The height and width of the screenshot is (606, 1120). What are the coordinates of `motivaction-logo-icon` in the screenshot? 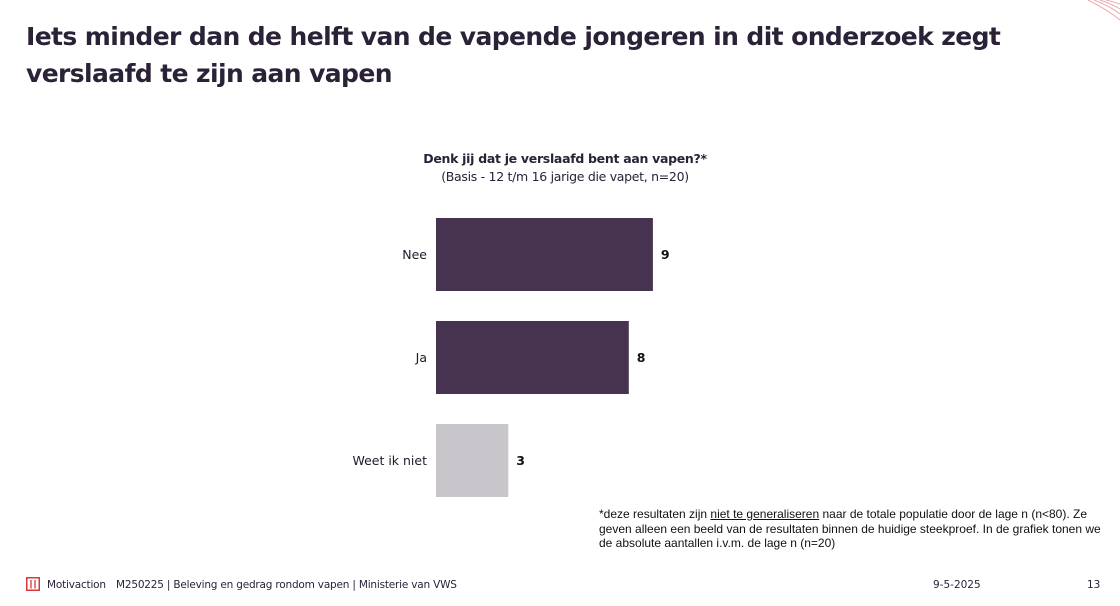 It's located at (33, 584).